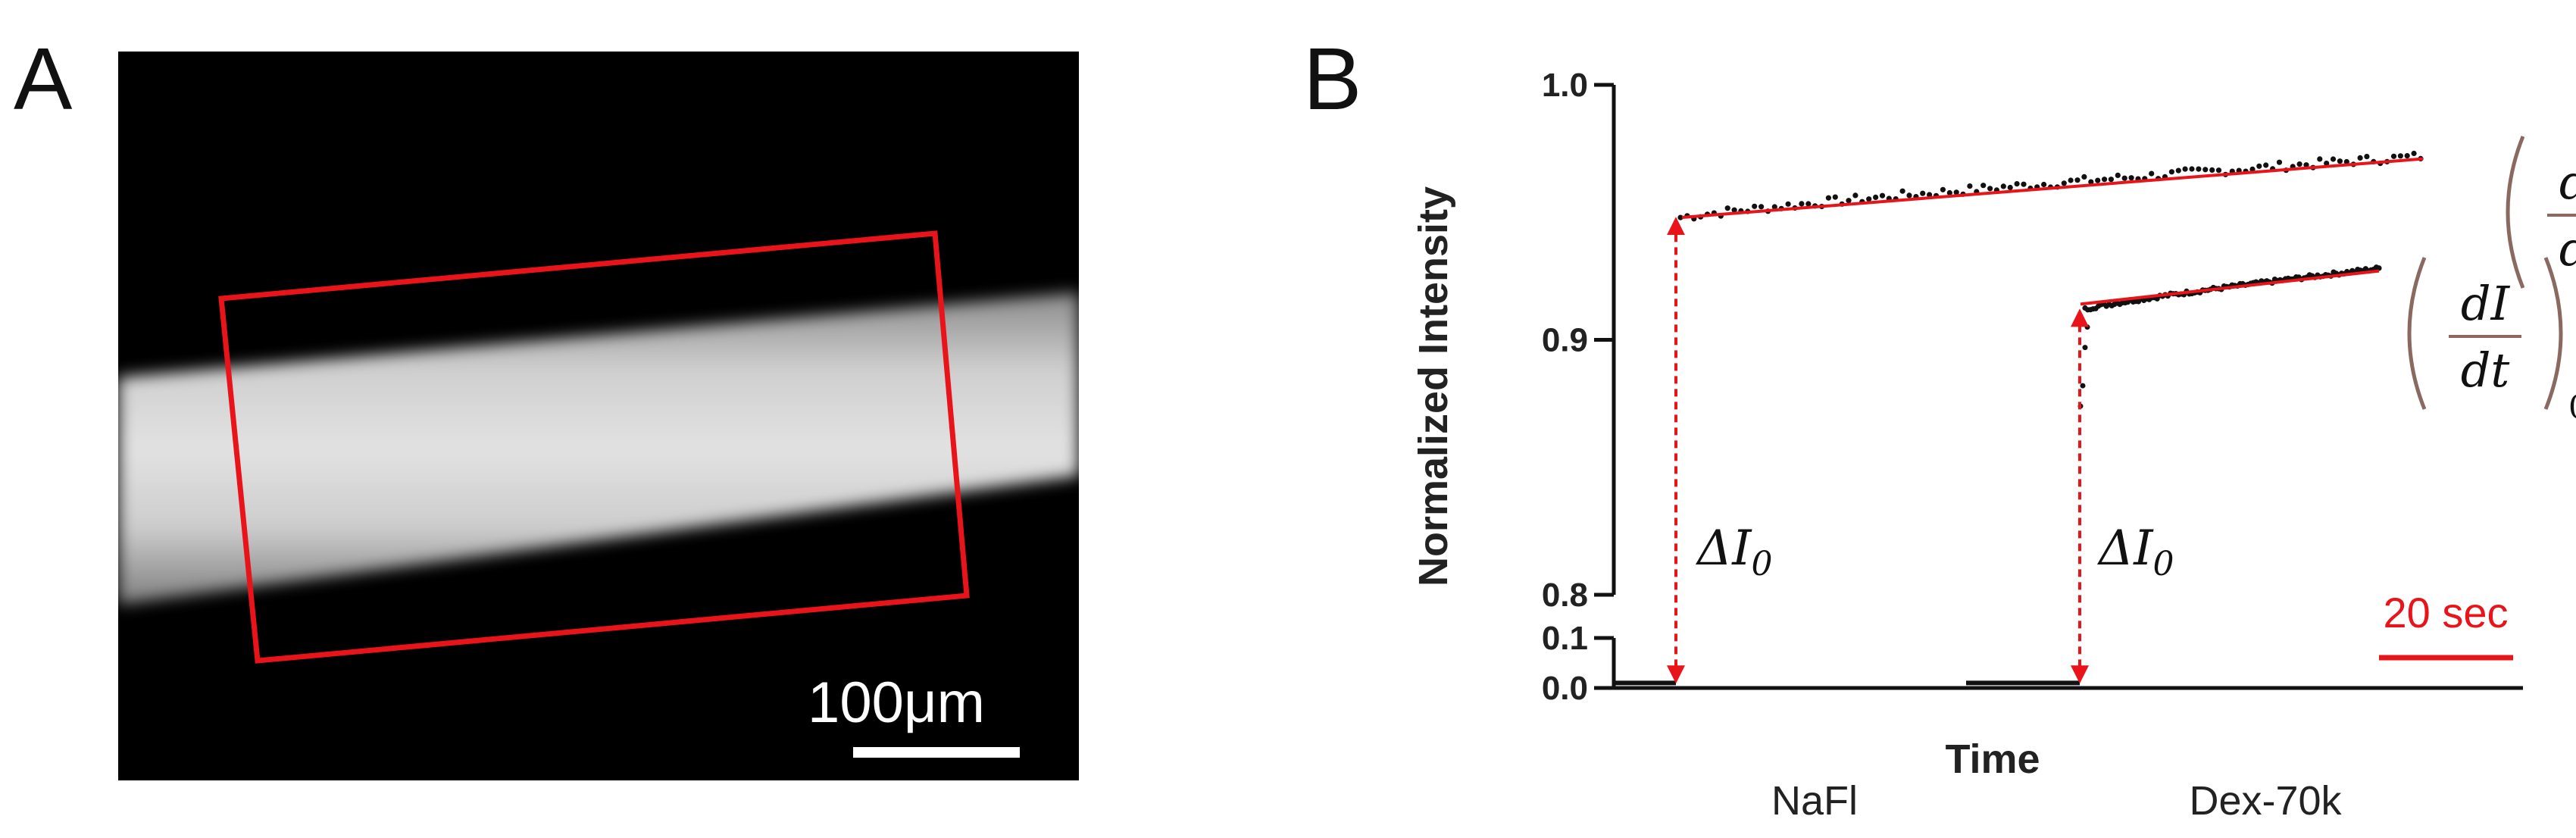 This screenshot has width=2576, height=838. Describe the element at coordinates (1565, 688) in the screenshot. I see `y-tick-label: 0.0` at that location.